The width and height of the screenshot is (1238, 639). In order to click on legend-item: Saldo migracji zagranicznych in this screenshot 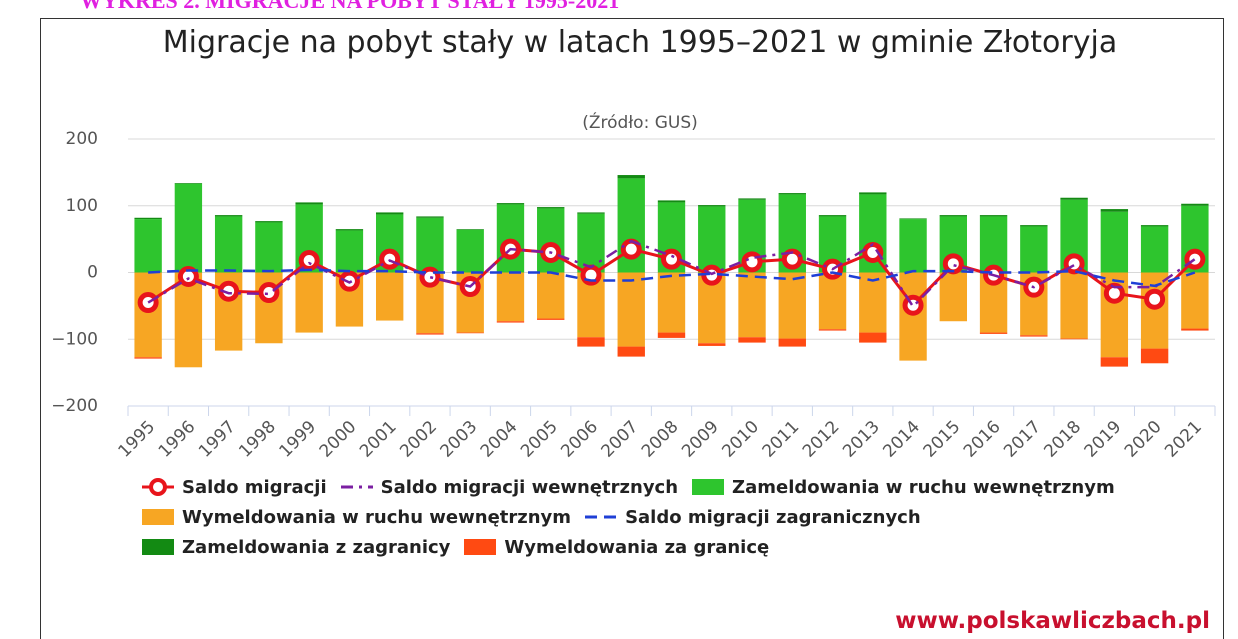, I will do `click(752, 517)`.